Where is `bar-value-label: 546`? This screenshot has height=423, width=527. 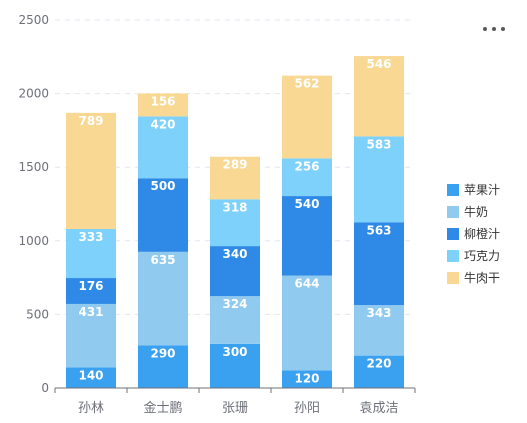 bar-value-label: 546 is located at coordinates (378, 64).